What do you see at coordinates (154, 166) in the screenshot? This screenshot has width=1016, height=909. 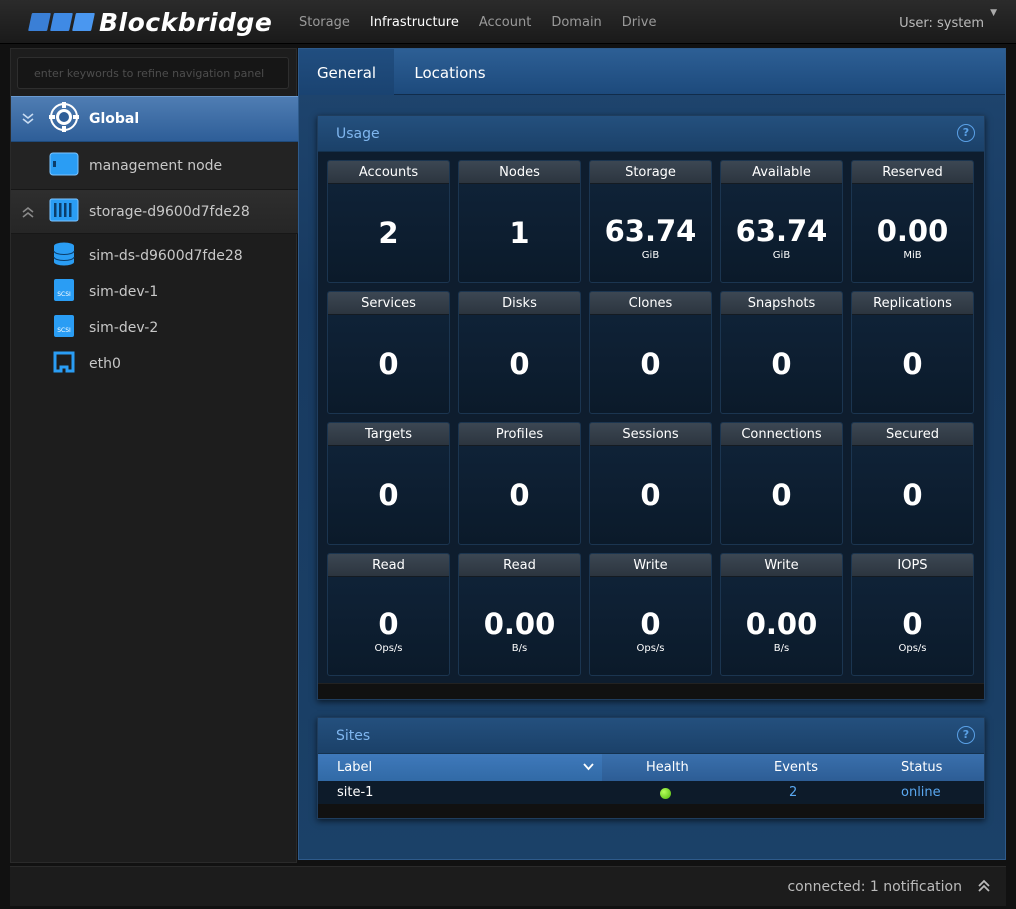 I see `tree-item-management-node: management node` at bounding box center [154, 166].